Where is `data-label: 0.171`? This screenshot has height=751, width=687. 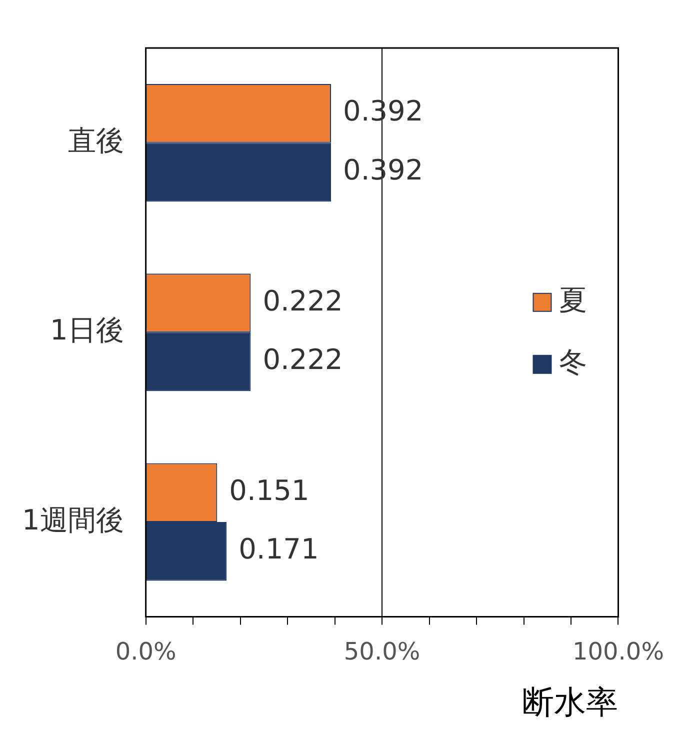 data-label: 0.171 is located at coordinates (278, 549).